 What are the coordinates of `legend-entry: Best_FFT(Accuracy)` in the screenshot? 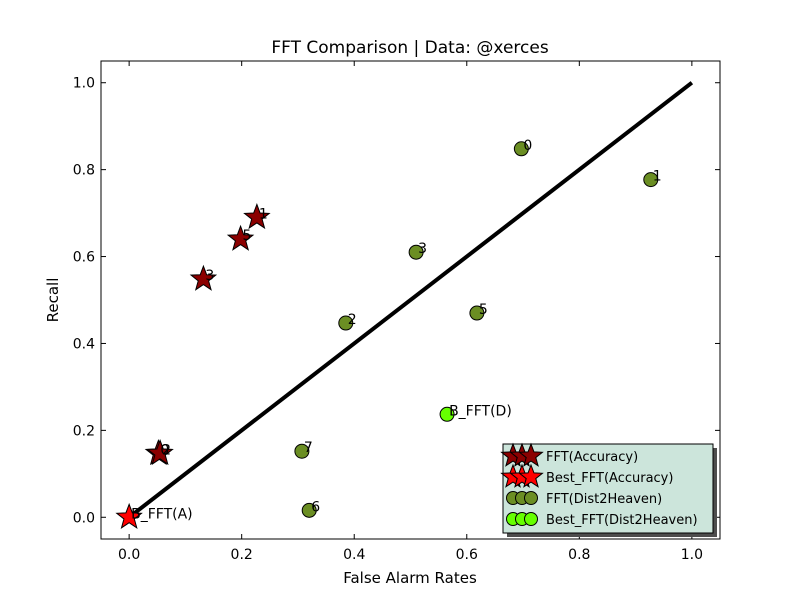 It's located at (586, 475).